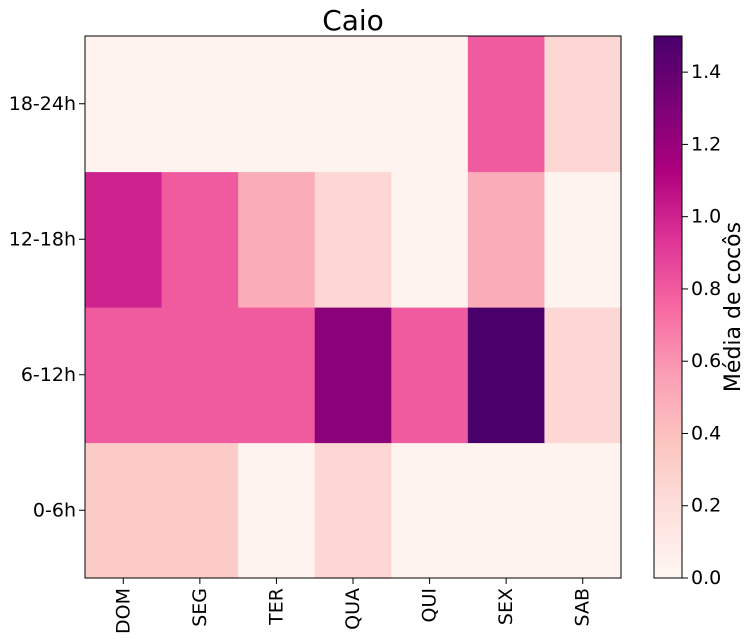  I want to click on x-tick-label: SAB, so click(583, 607).